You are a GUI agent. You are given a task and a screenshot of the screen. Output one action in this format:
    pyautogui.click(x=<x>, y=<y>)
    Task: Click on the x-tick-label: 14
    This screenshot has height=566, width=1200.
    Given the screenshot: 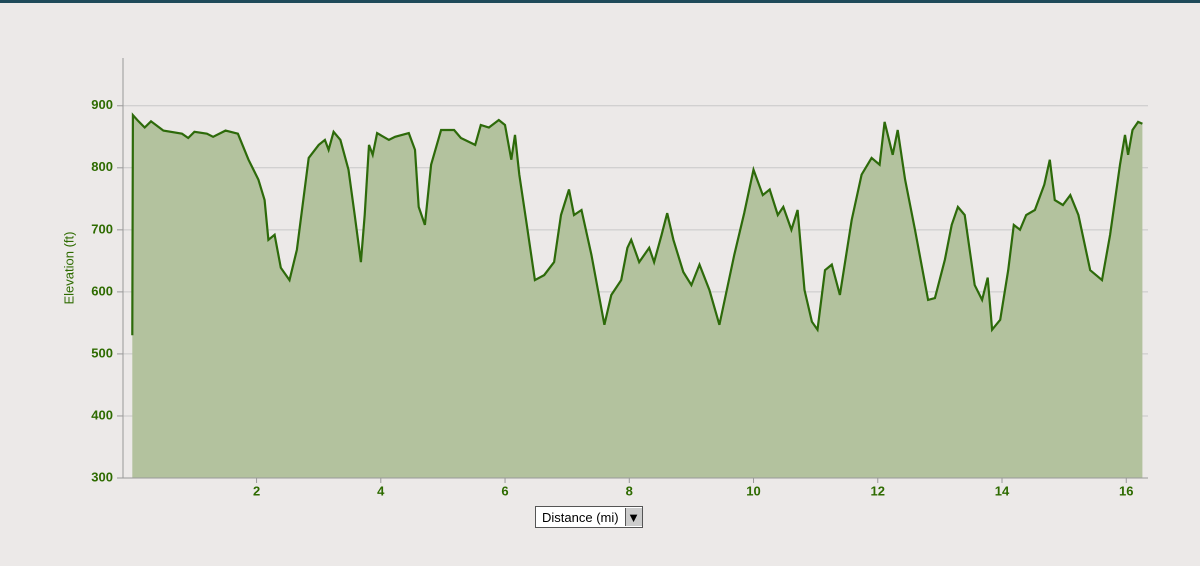 What is the action you would take?
    pyautogui.click(x=1002, y=490)
    